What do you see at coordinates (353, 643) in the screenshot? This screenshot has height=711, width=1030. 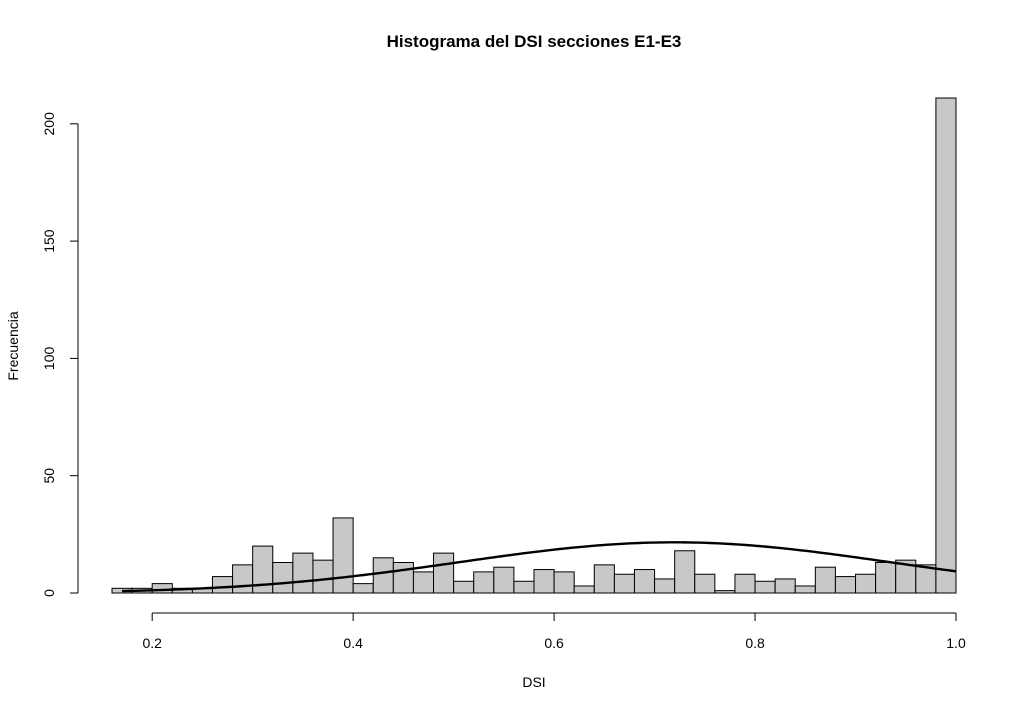 I see `x-tick-label: 0.4` at bounding box center [353, 643].